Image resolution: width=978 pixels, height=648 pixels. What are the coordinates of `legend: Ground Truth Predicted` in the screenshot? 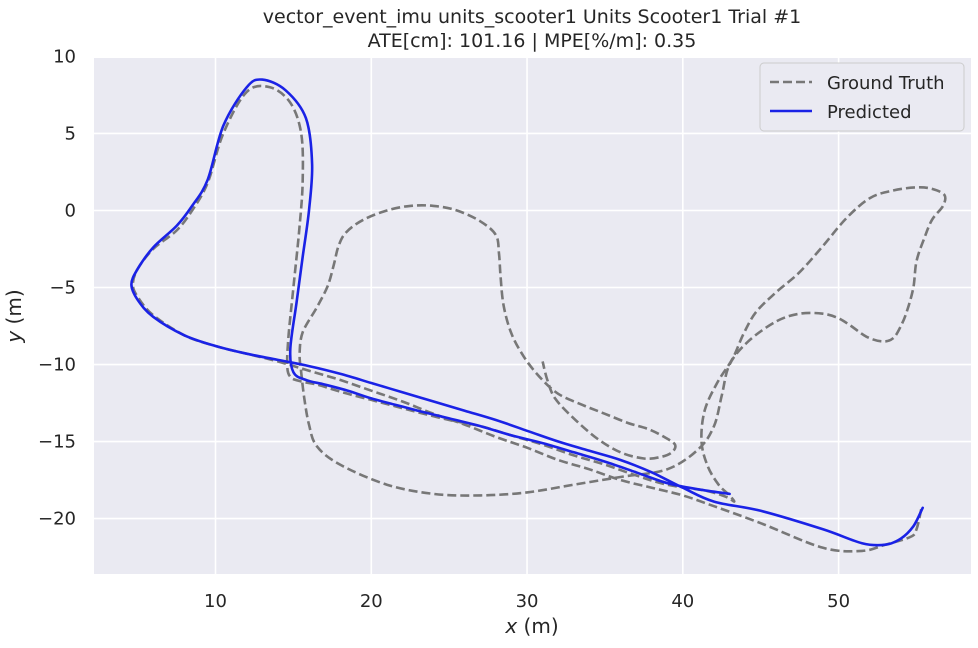 It's located at (862, 97).